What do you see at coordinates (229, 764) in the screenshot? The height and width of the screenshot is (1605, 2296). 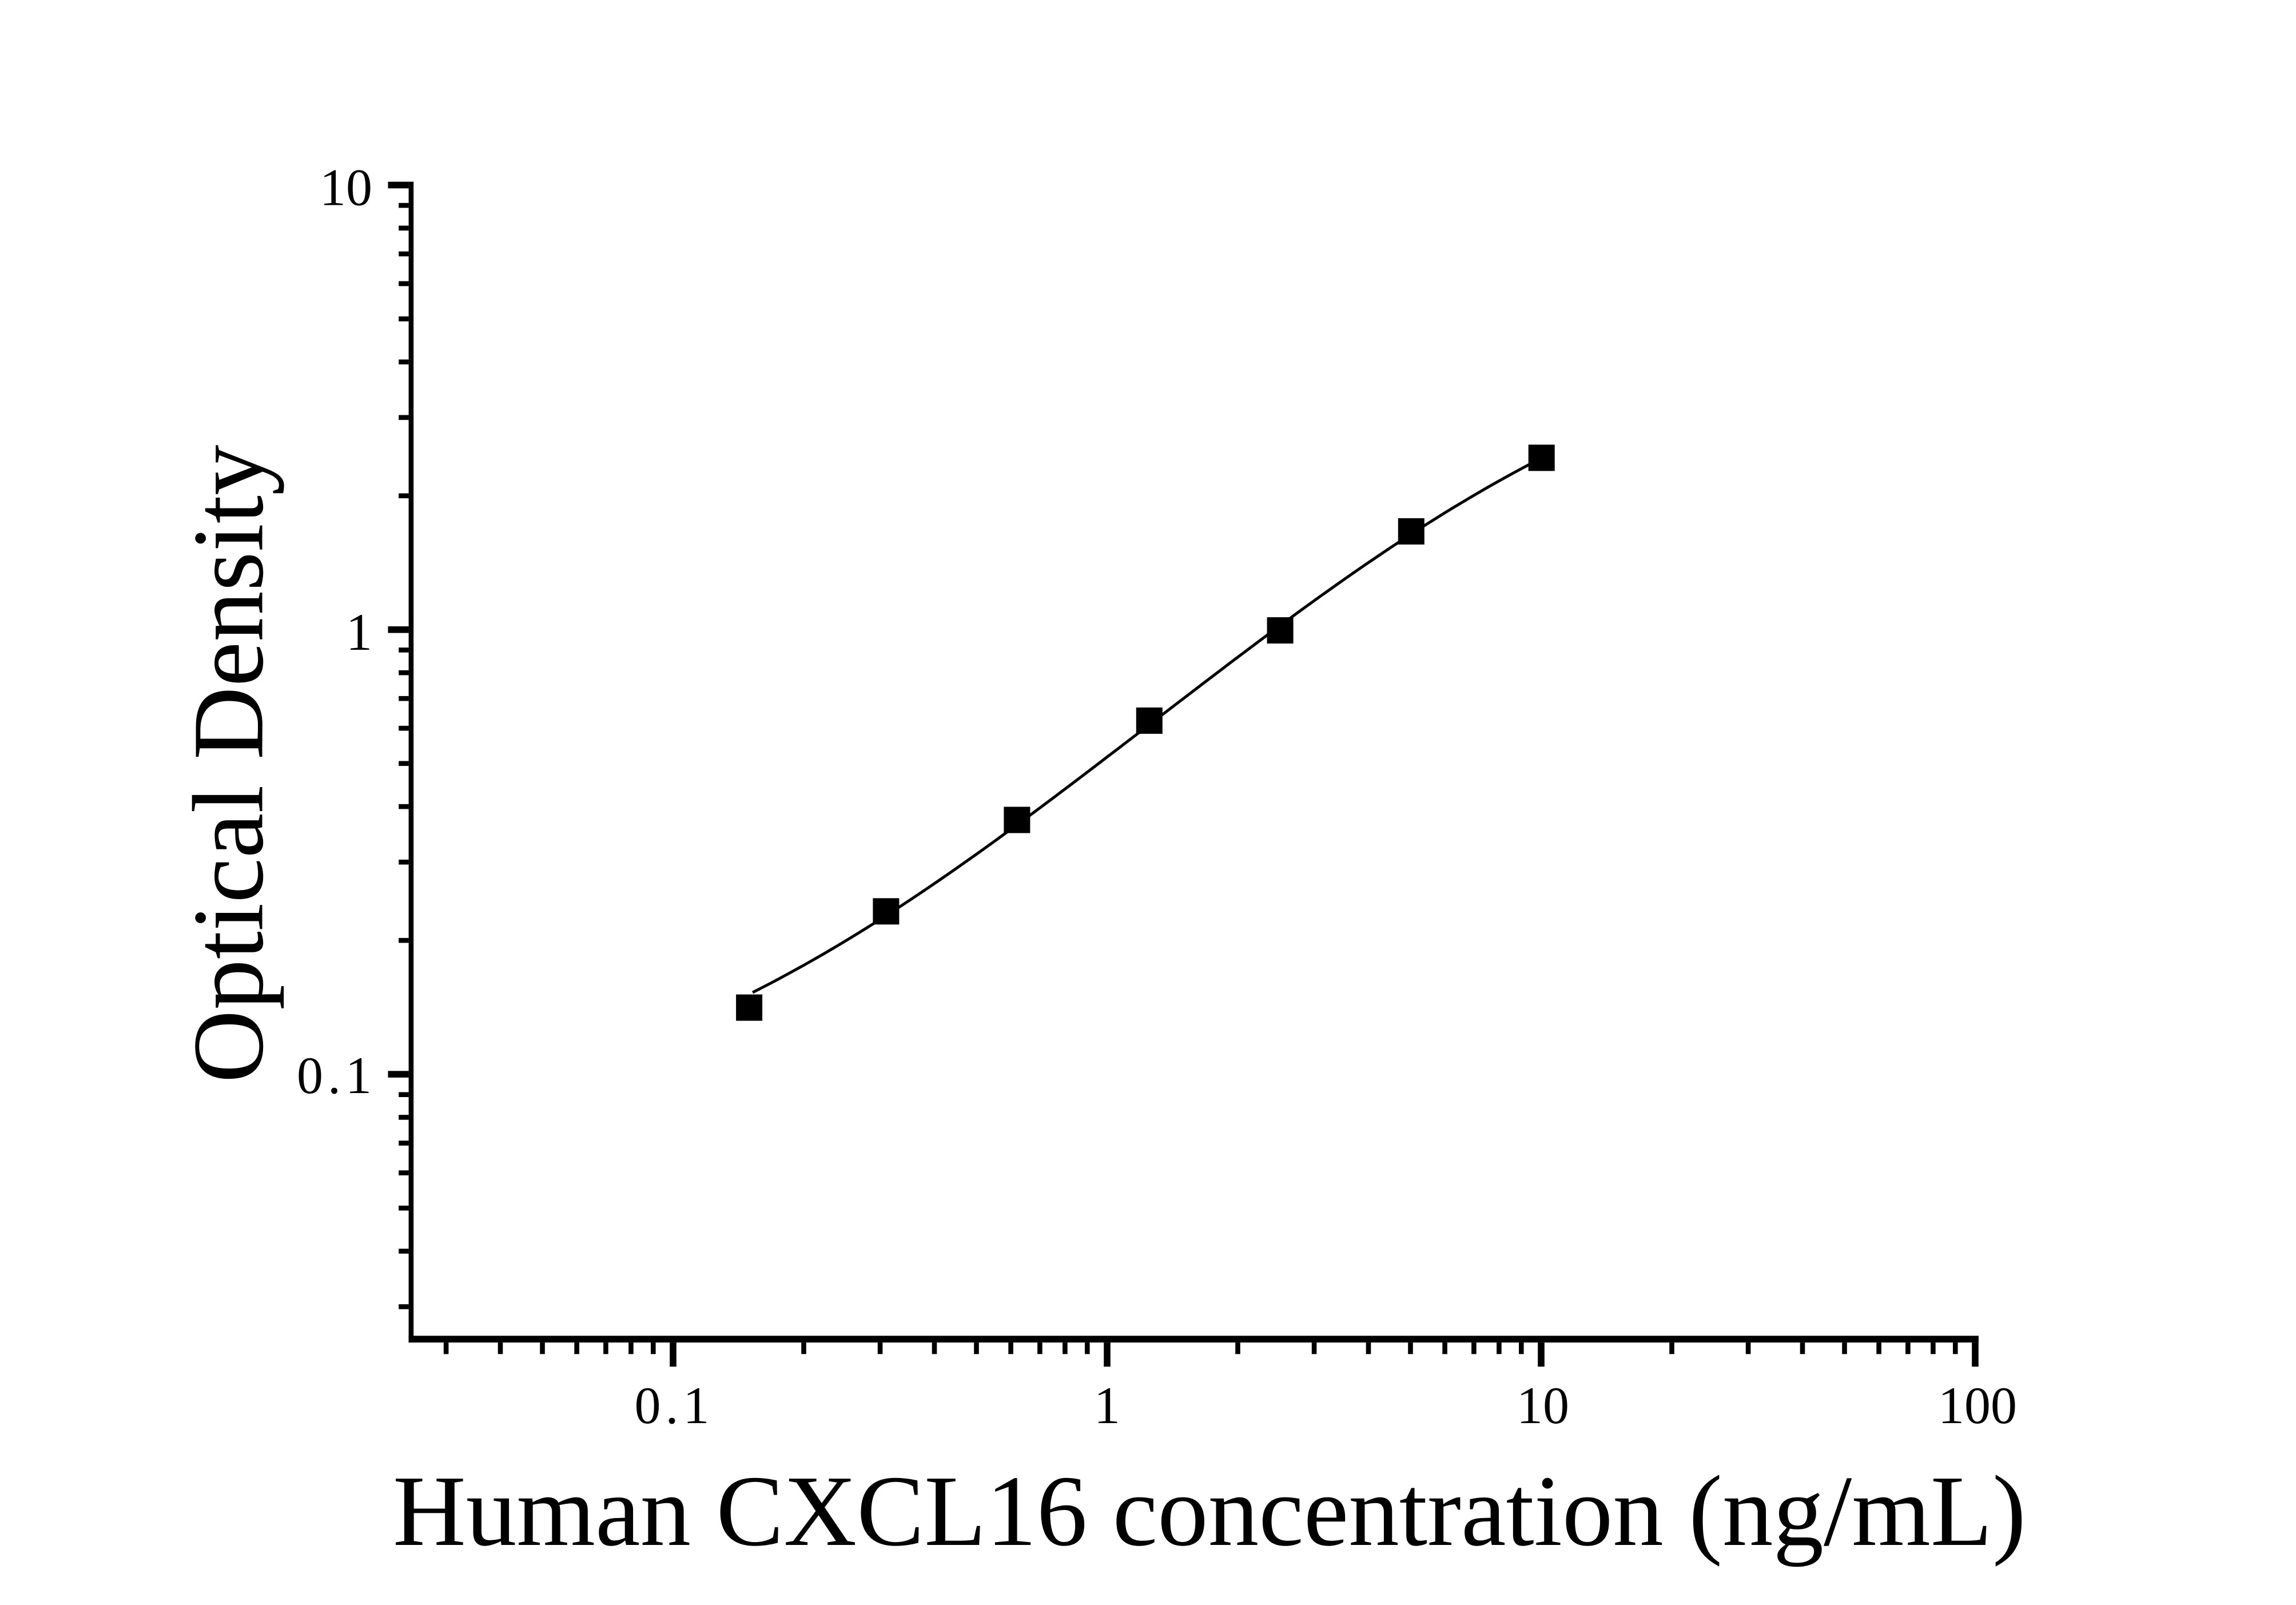 I see `svg-text: Optical Density` at bounding box center [229, 764].